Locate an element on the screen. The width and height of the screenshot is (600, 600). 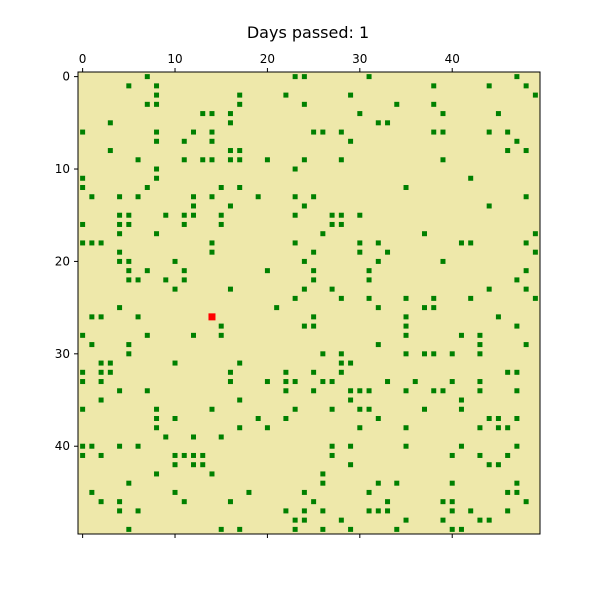
x-tick-label: 20 is located at coordinates (267, 59).